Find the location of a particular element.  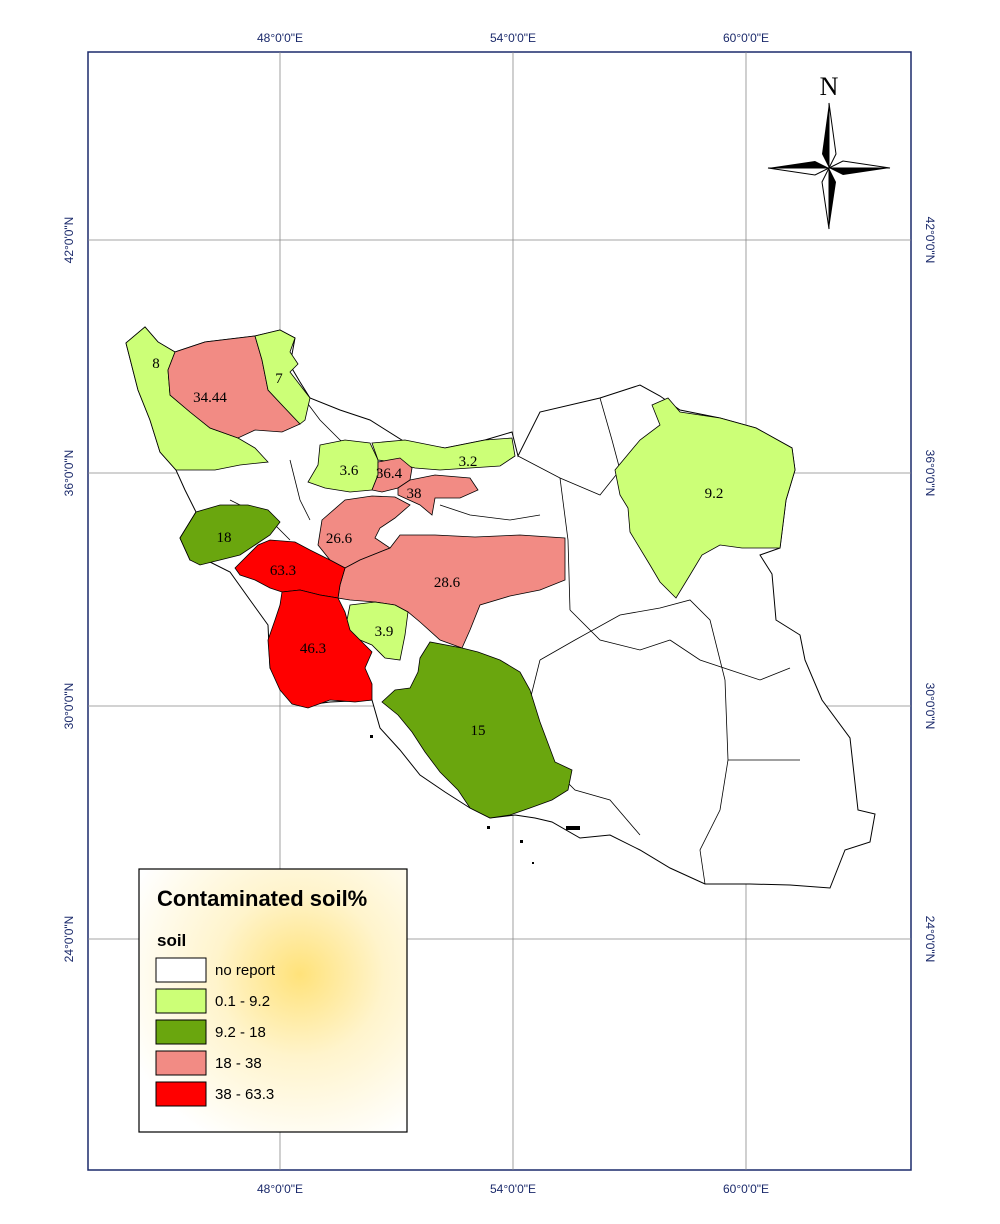

islands is located at coordinates (475, 799).